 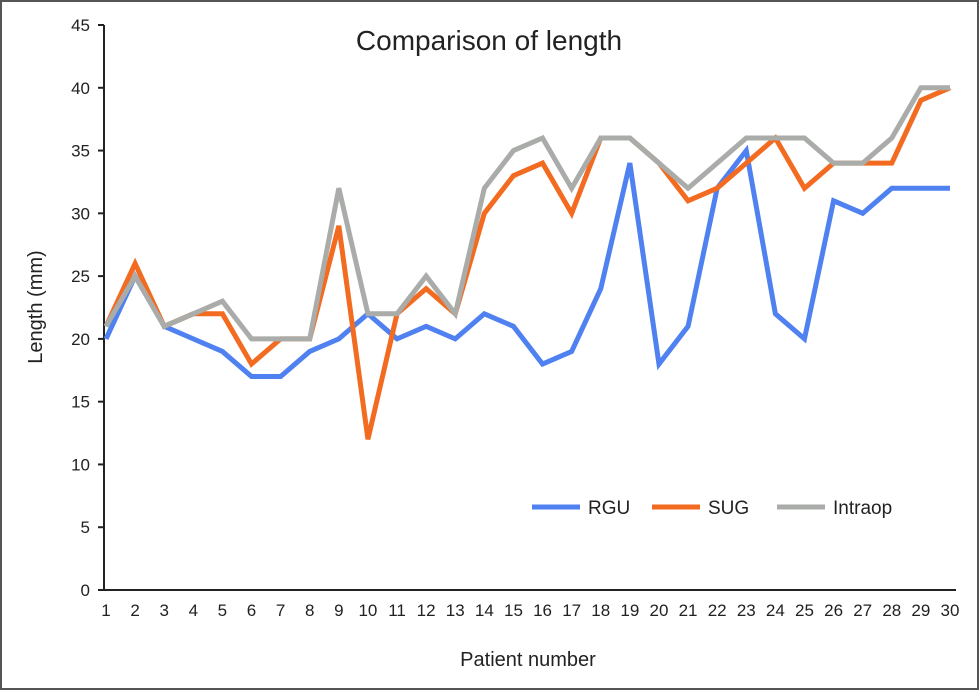 I want to click on x-tick-label: 5, so click(x=222, y=610).